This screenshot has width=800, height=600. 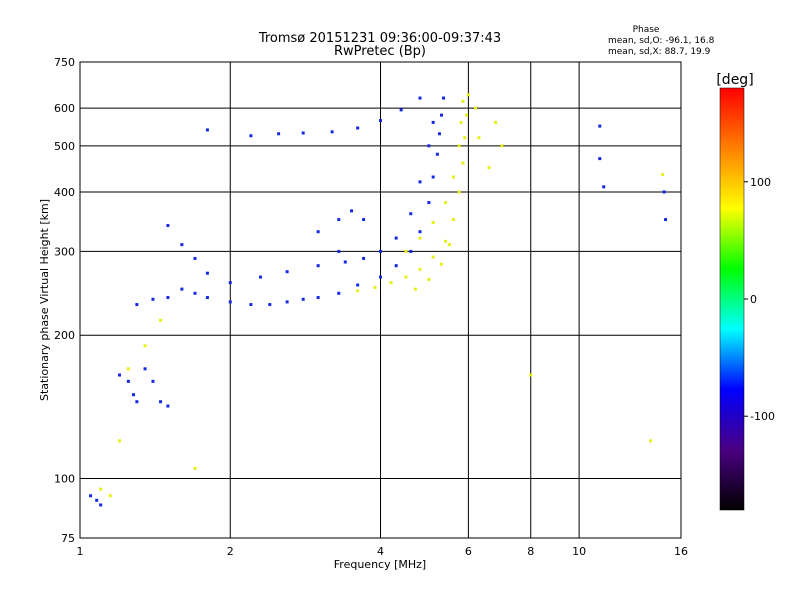 What do you see at coordinates (380, 564) in the screenshot?
I see `x-axis-label: Frequency [MHz]` at bounding box center [380, 564].